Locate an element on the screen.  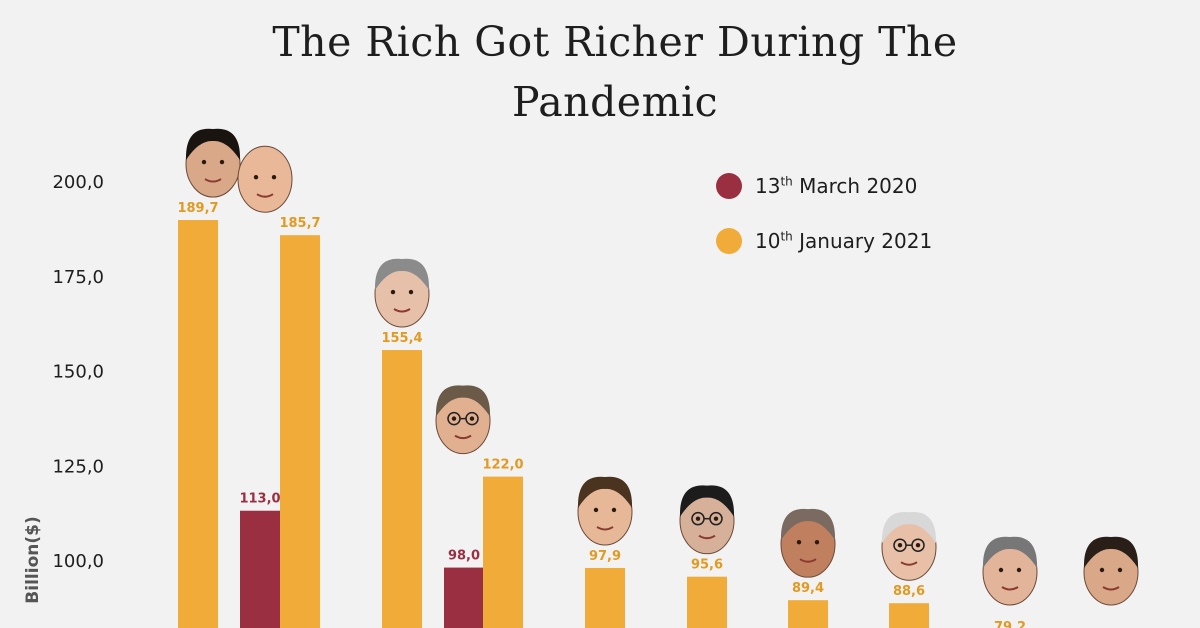
portrait-warren-buffett is located at coordinates (909, 546).